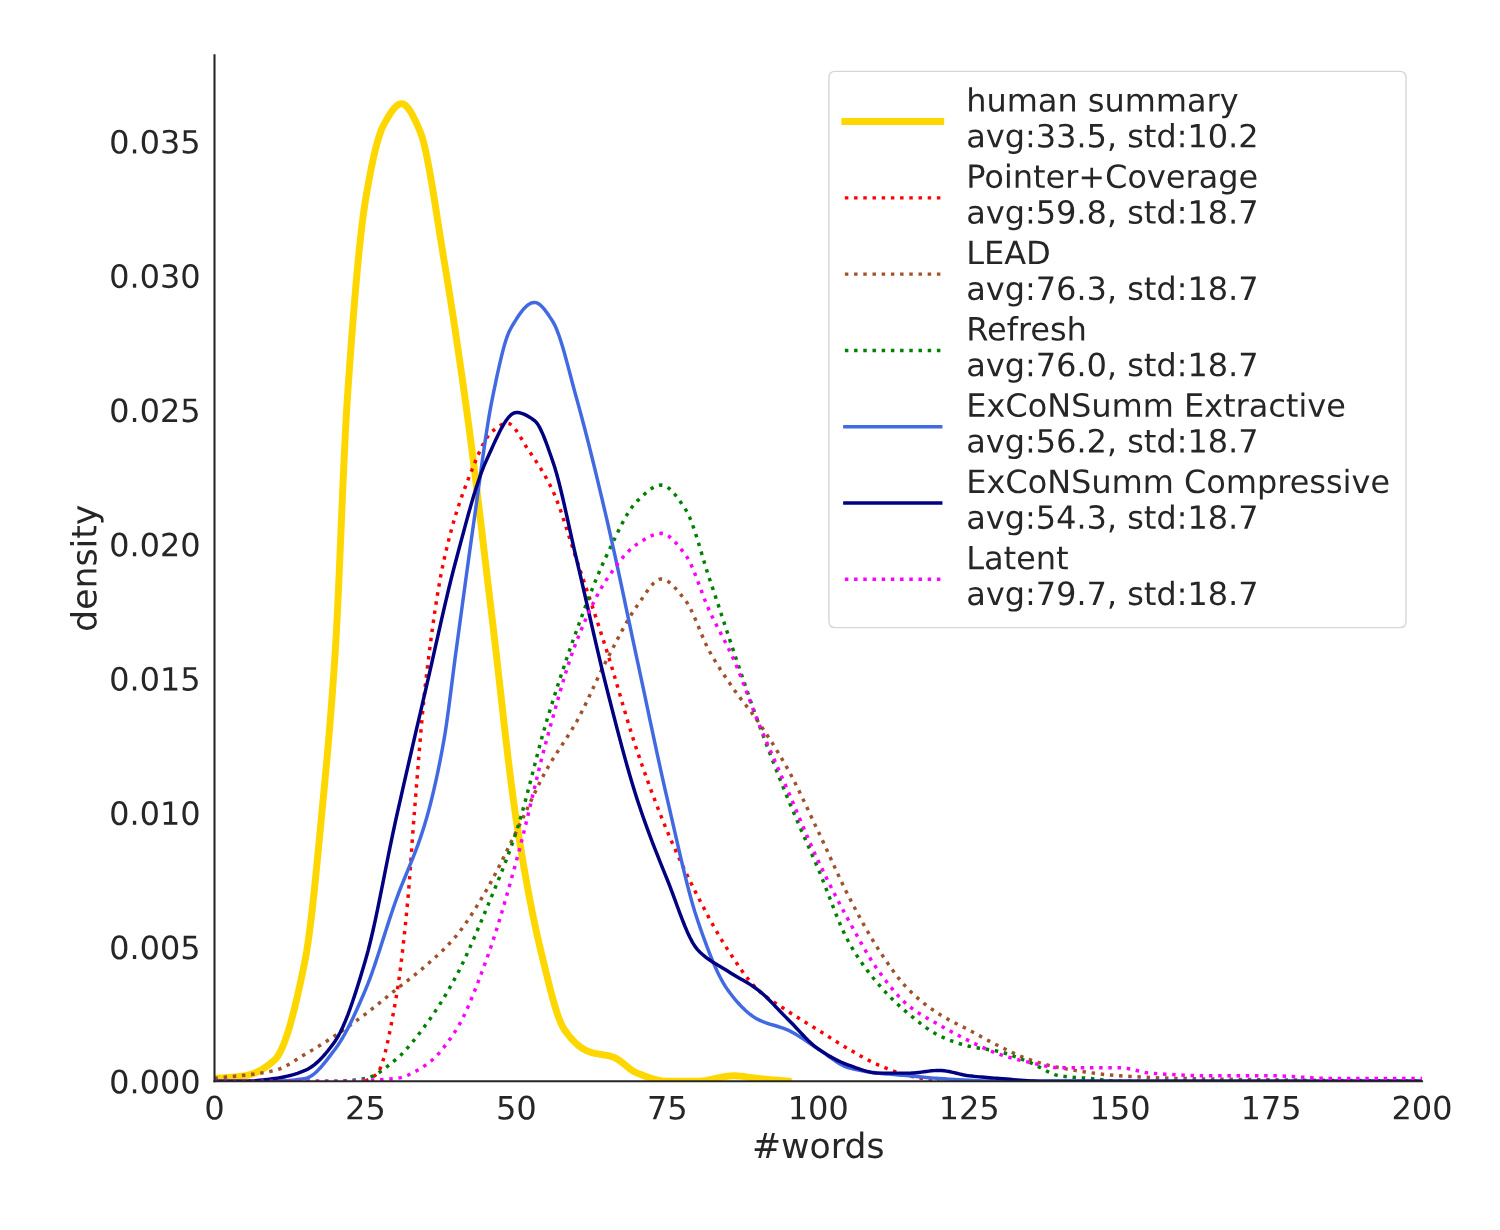 The image size is (1500, 1230). I want to click on y-tick-label: 0.010, so click(155, 813).